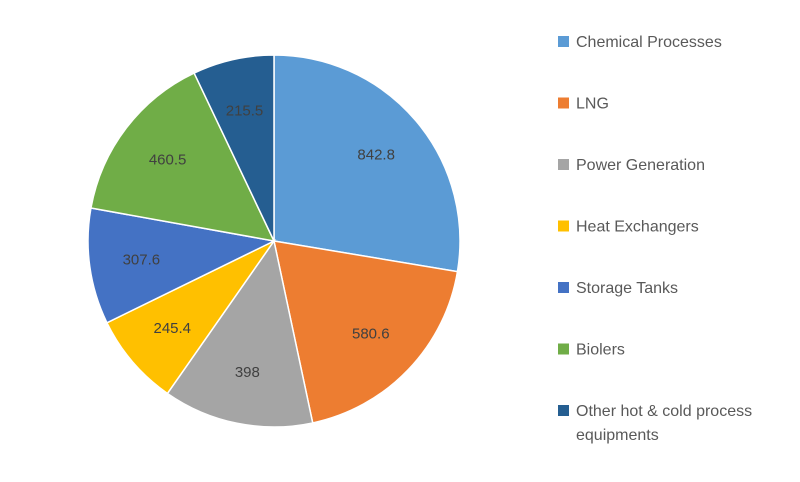 This screenshot has height=482, width=800. What do you see at coordinates (637, 227) in the screenshot?
I see `legend-label: Heat Exchangers` at bounding box center [637, 227].